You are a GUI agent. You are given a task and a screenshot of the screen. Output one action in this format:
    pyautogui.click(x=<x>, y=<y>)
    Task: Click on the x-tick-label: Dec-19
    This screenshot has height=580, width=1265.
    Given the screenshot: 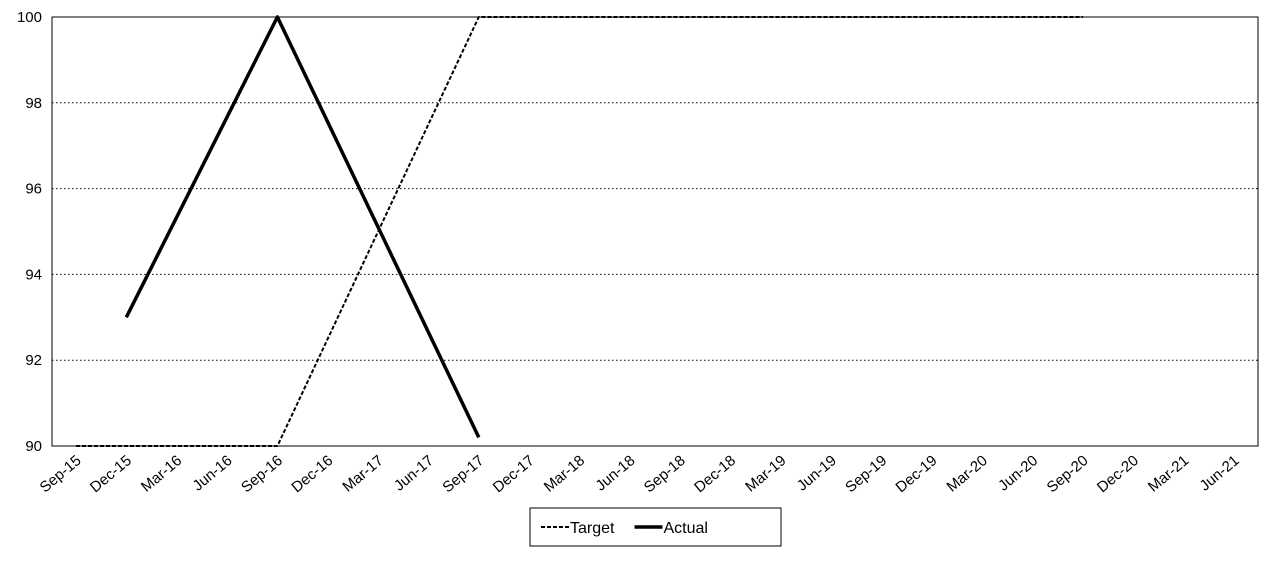 What is the action you would take?
    pyautogui.click(x=917, y=474)
    